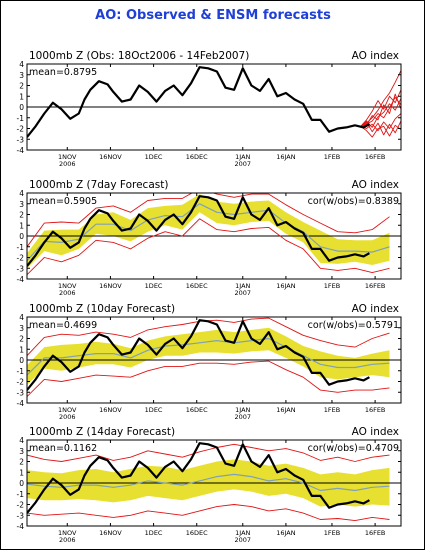 This screenshot has width=425, height=550. I want to click on observed-line, so click(198, 355).